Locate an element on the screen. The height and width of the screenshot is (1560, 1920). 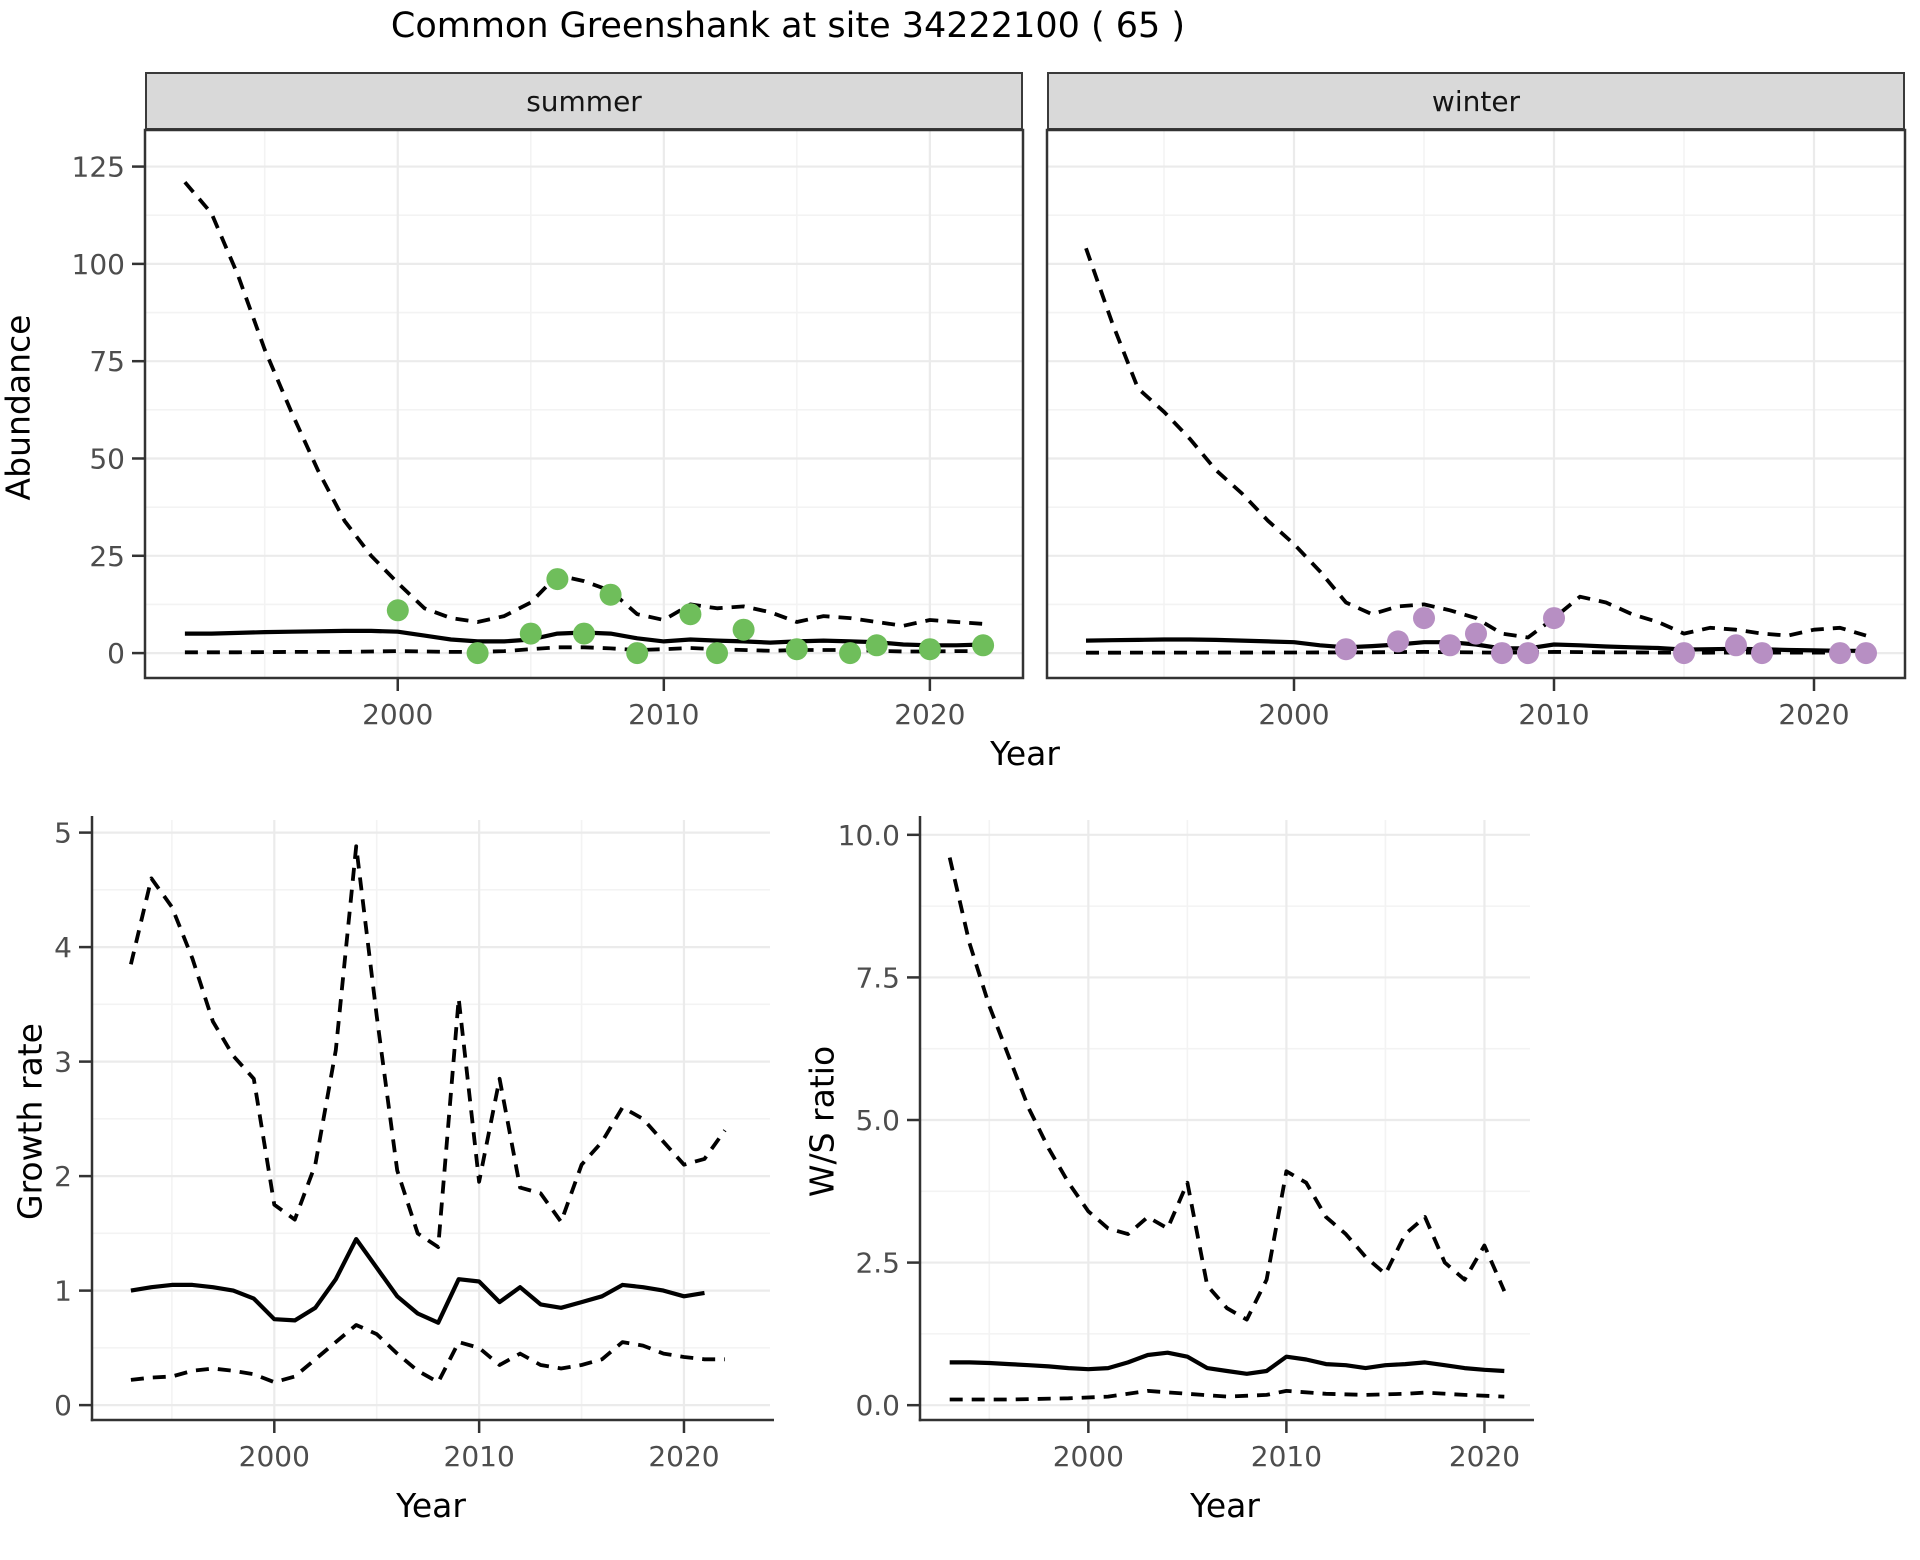
minor-gridlines is located at coordinates (431, 1120).